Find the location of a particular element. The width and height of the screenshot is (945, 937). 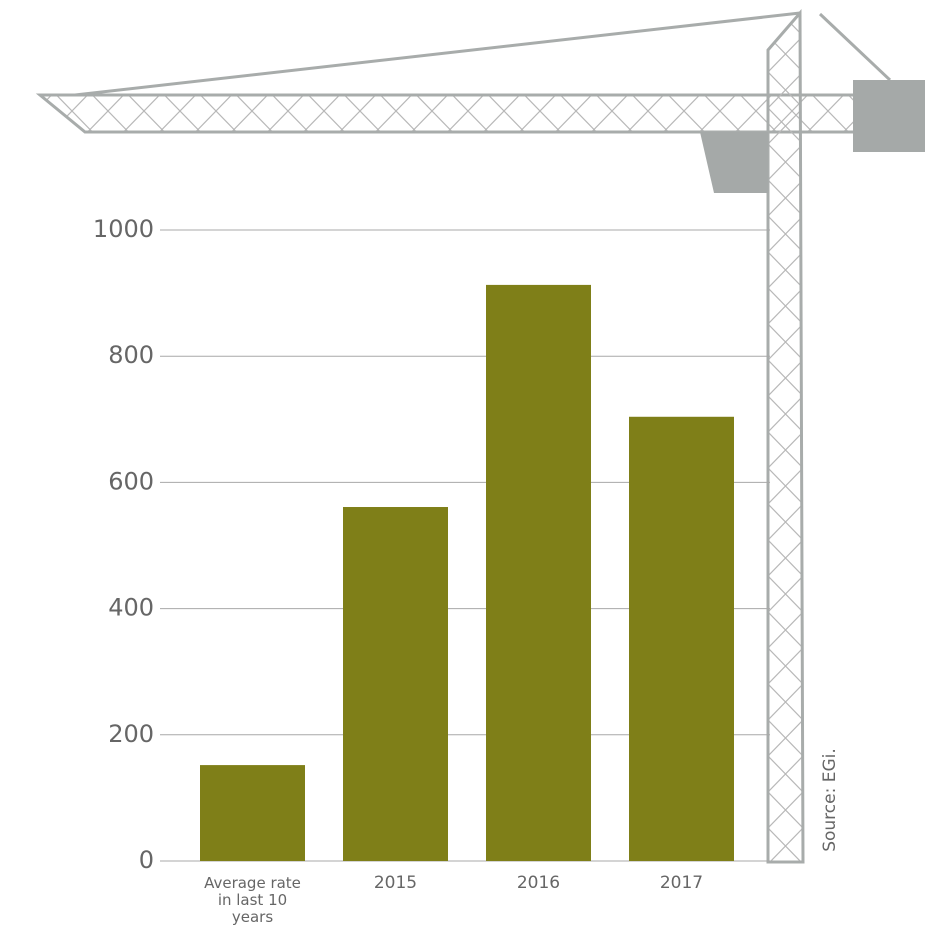

y-tick-label: 0 is located at coordinates (146, 860).